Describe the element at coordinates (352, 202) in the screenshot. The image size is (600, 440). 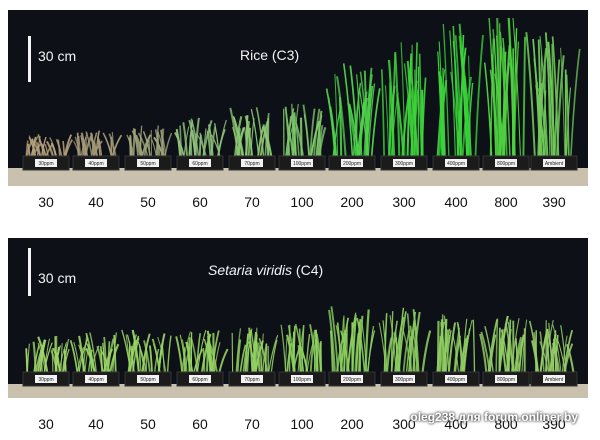
I see `co2-tick-label: 200` at that location.